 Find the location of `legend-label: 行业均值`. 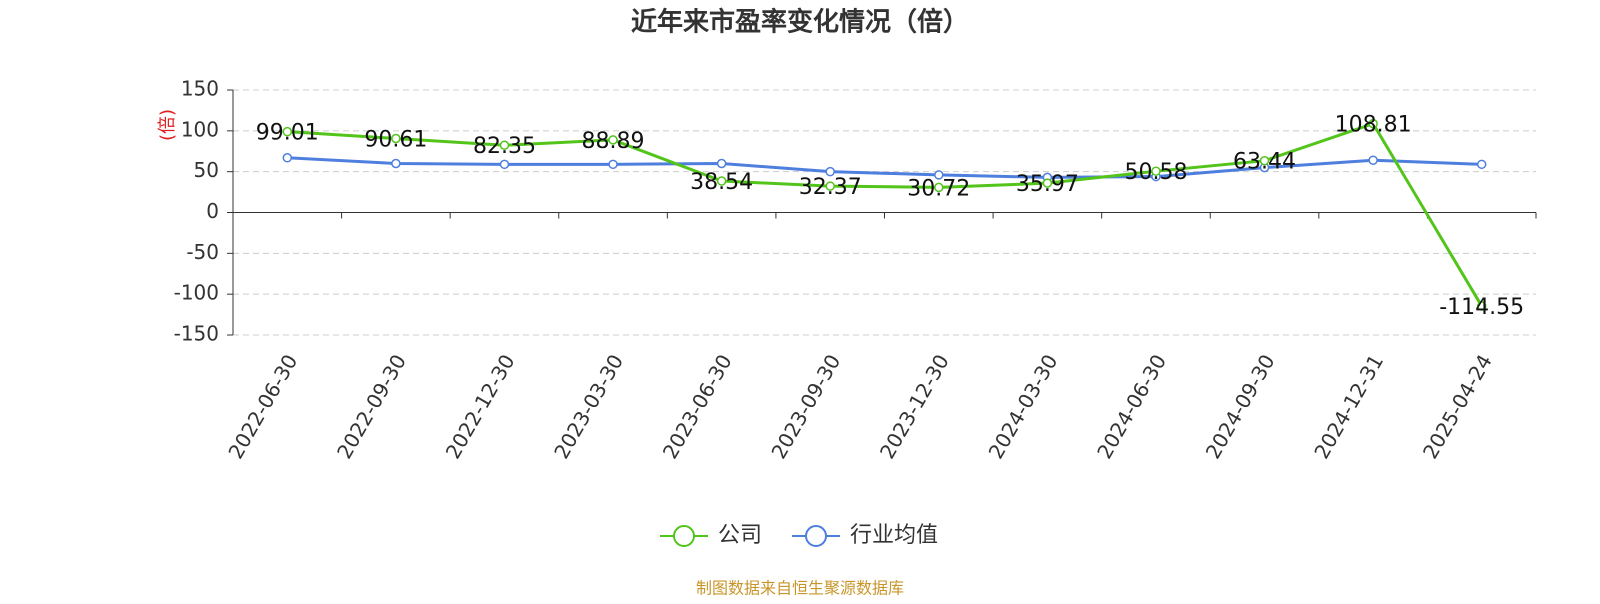

legend-label: 行业均值 is located at coordinates (894, 535).